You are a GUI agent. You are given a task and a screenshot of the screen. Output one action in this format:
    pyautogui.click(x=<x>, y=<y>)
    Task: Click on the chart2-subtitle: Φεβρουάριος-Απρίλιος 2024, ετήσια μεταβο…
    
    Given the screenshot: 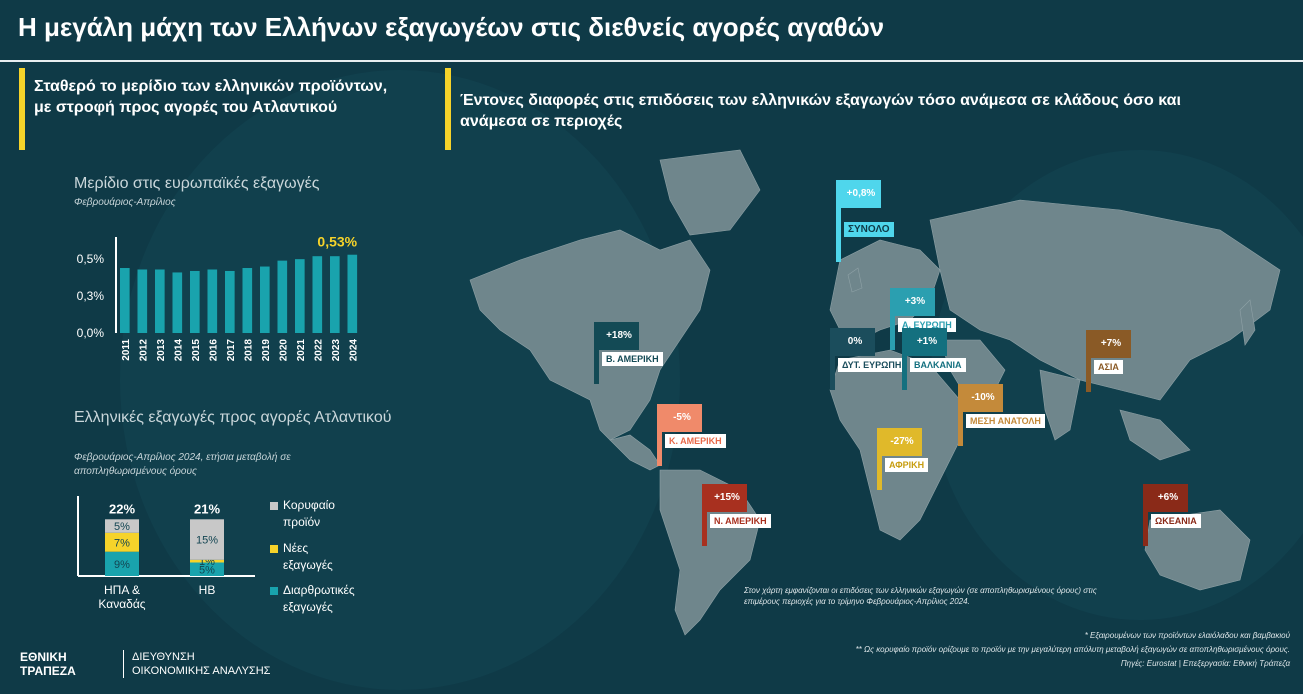 What is the action you would take?
    pyautogui.click(x=182, y=464)
    